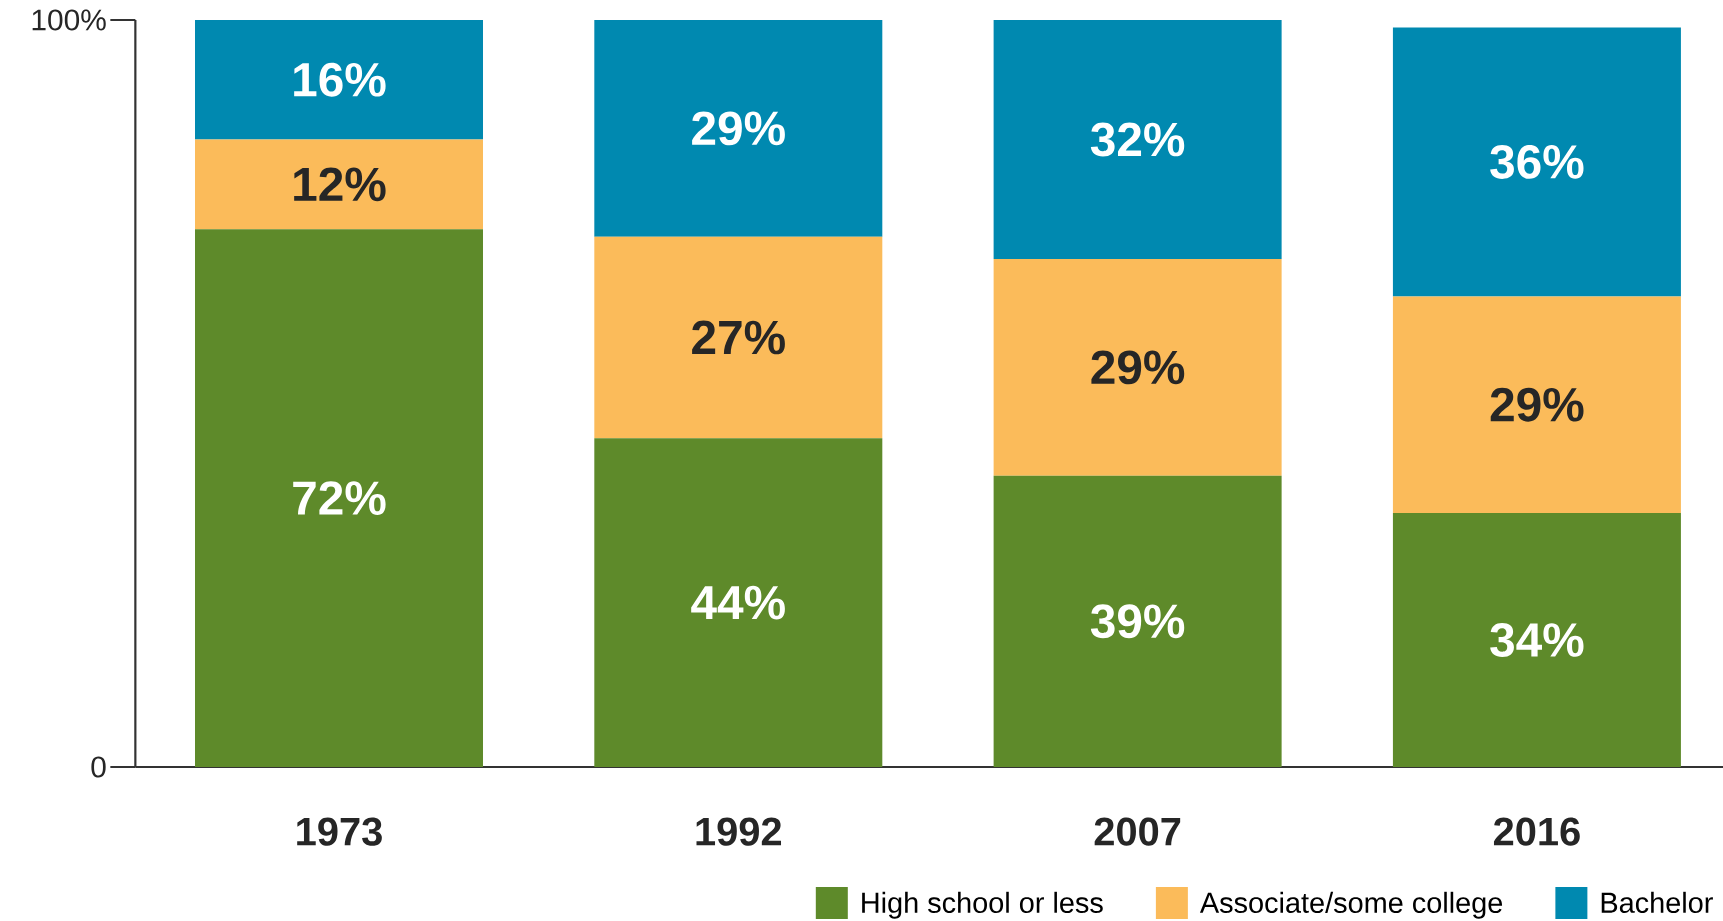  What do you see at coordinates (69, 20) in the screenshot?
I see `y-tick-label: 100%` at bounding box center [69, 20].